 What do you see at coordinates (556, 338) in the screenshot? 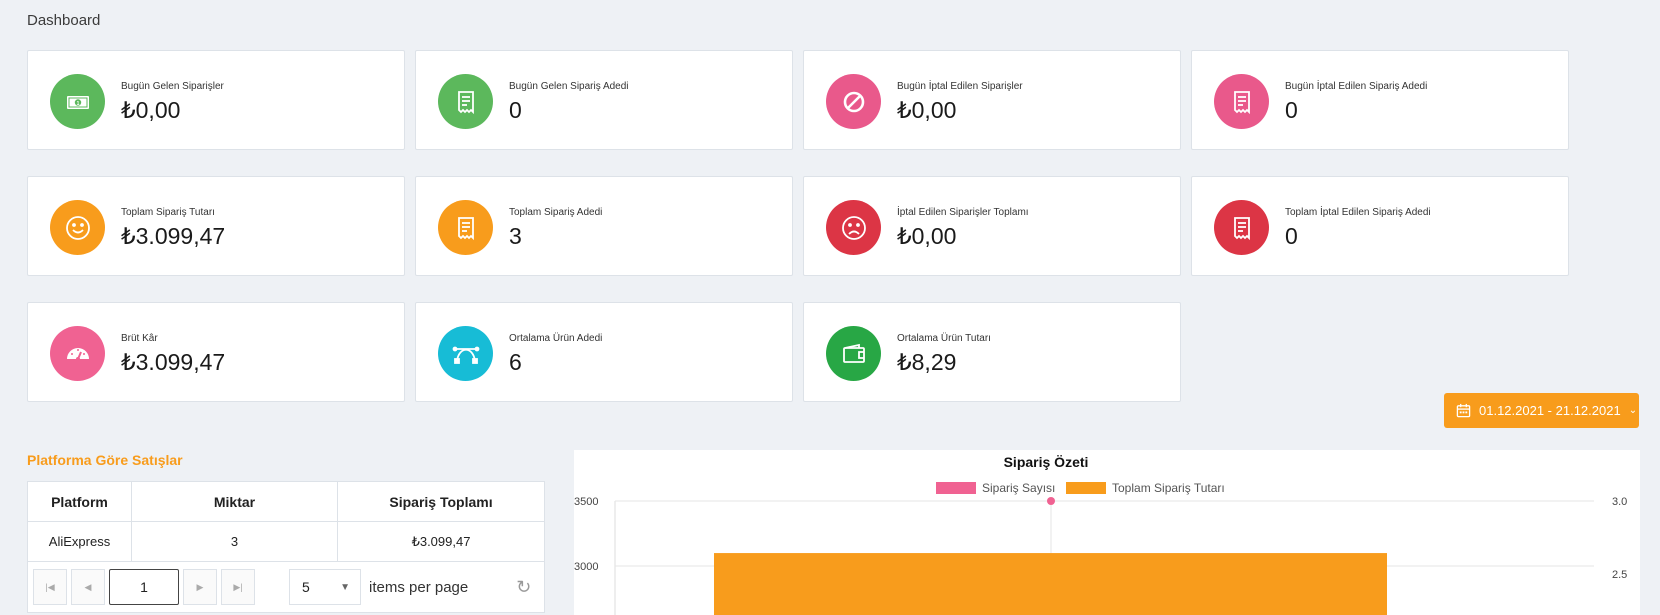
I see `stat-card-label: Ortalama Ürün Adedi` at bounding box center [556, 338].